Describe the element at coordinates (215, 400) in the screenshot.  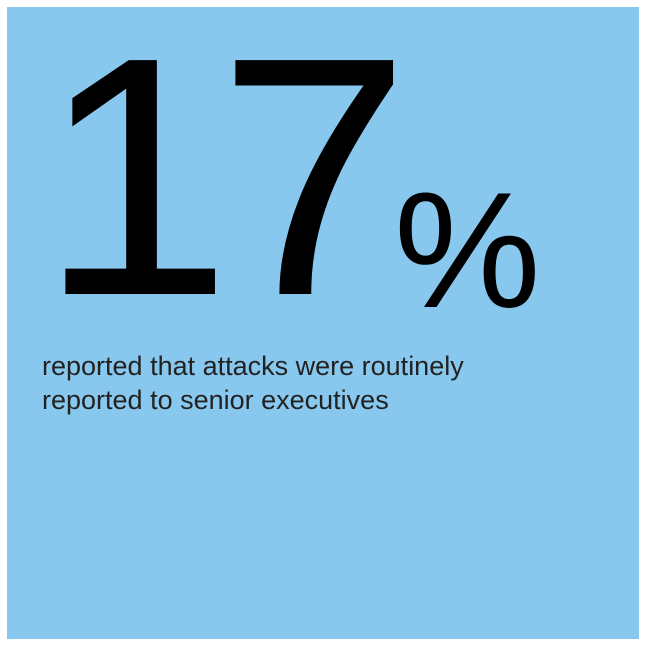
I see `caption-line-2: reported to senior executives` at that location.